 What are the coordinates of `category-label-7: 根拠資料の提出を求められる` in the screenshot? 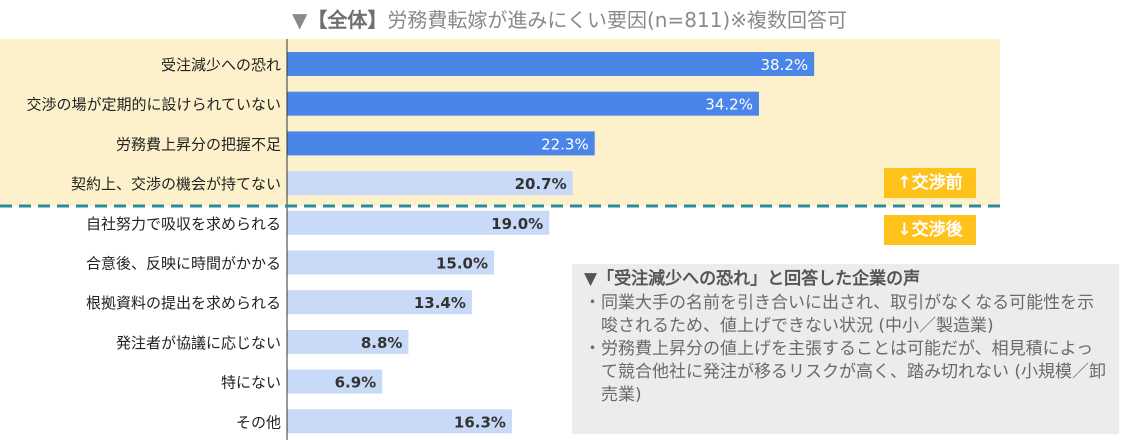 It's located at (183, 303).